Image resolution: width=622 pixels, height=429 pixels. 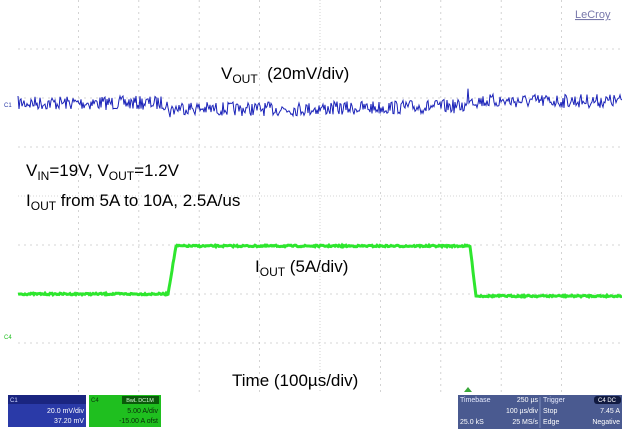 What do you see at coordinates (138, 421) in the screenshot?
I see `c4-offset: -15.00 A ofst` at bounding box center [138, 421].